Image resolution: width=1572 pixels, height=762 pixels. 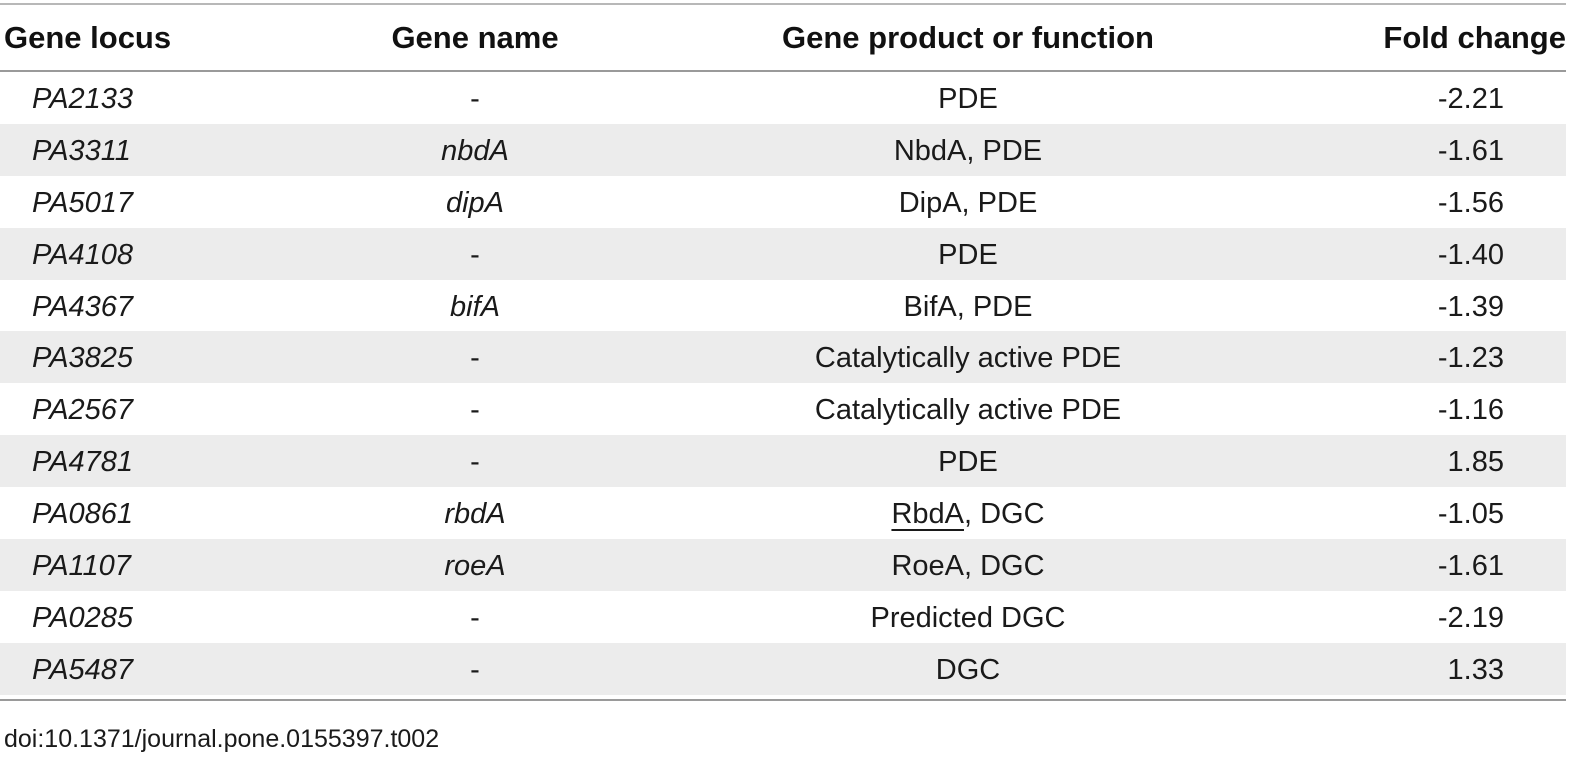 I want to click on cell-gene-name: roeA, so click(x=475, y=566).